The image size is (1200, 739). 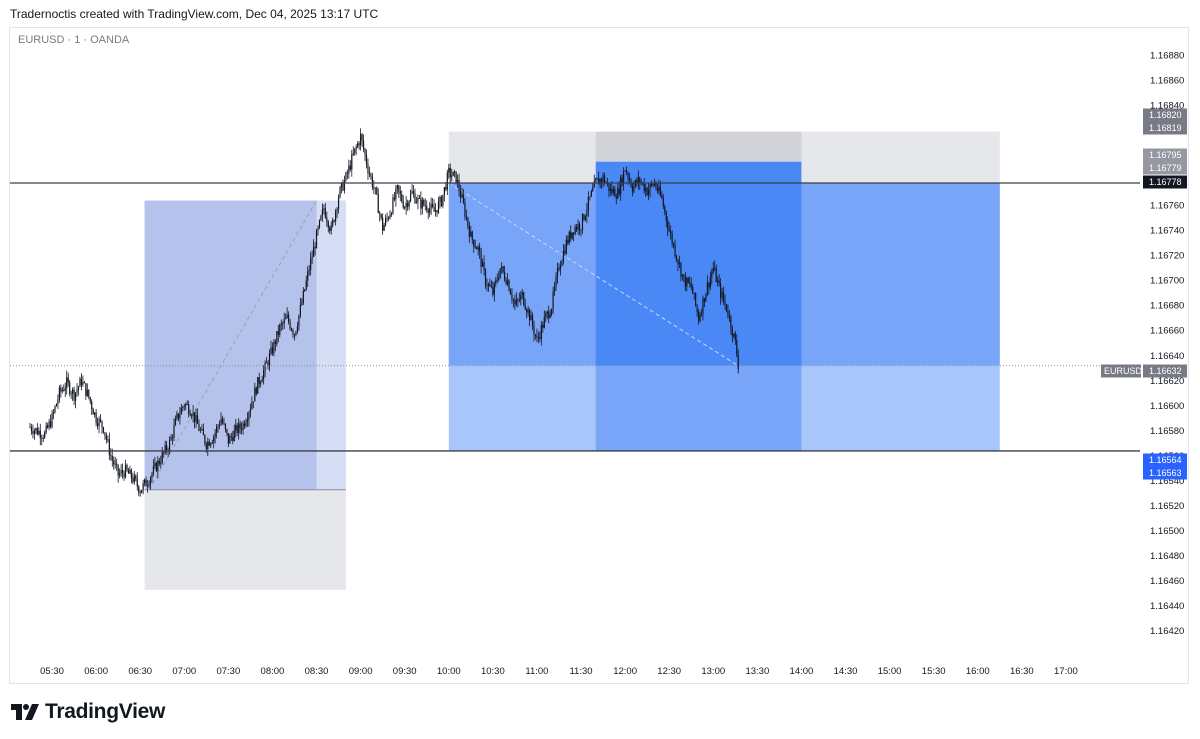 I want to click on inner-stop-zone, so click(x=698, y=146).